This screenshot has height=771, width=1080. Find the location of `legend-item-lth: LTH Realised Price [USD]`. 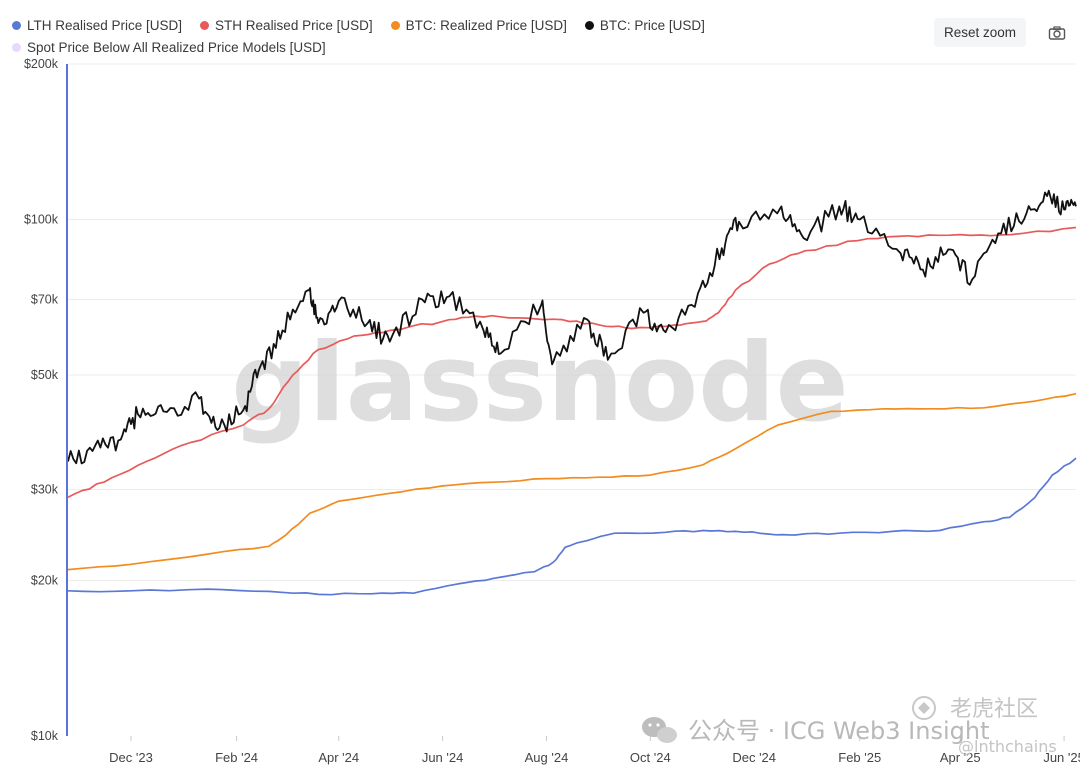

legend-item-lth: LTH Realised Price [USD] is located at coordinates (97, 25).